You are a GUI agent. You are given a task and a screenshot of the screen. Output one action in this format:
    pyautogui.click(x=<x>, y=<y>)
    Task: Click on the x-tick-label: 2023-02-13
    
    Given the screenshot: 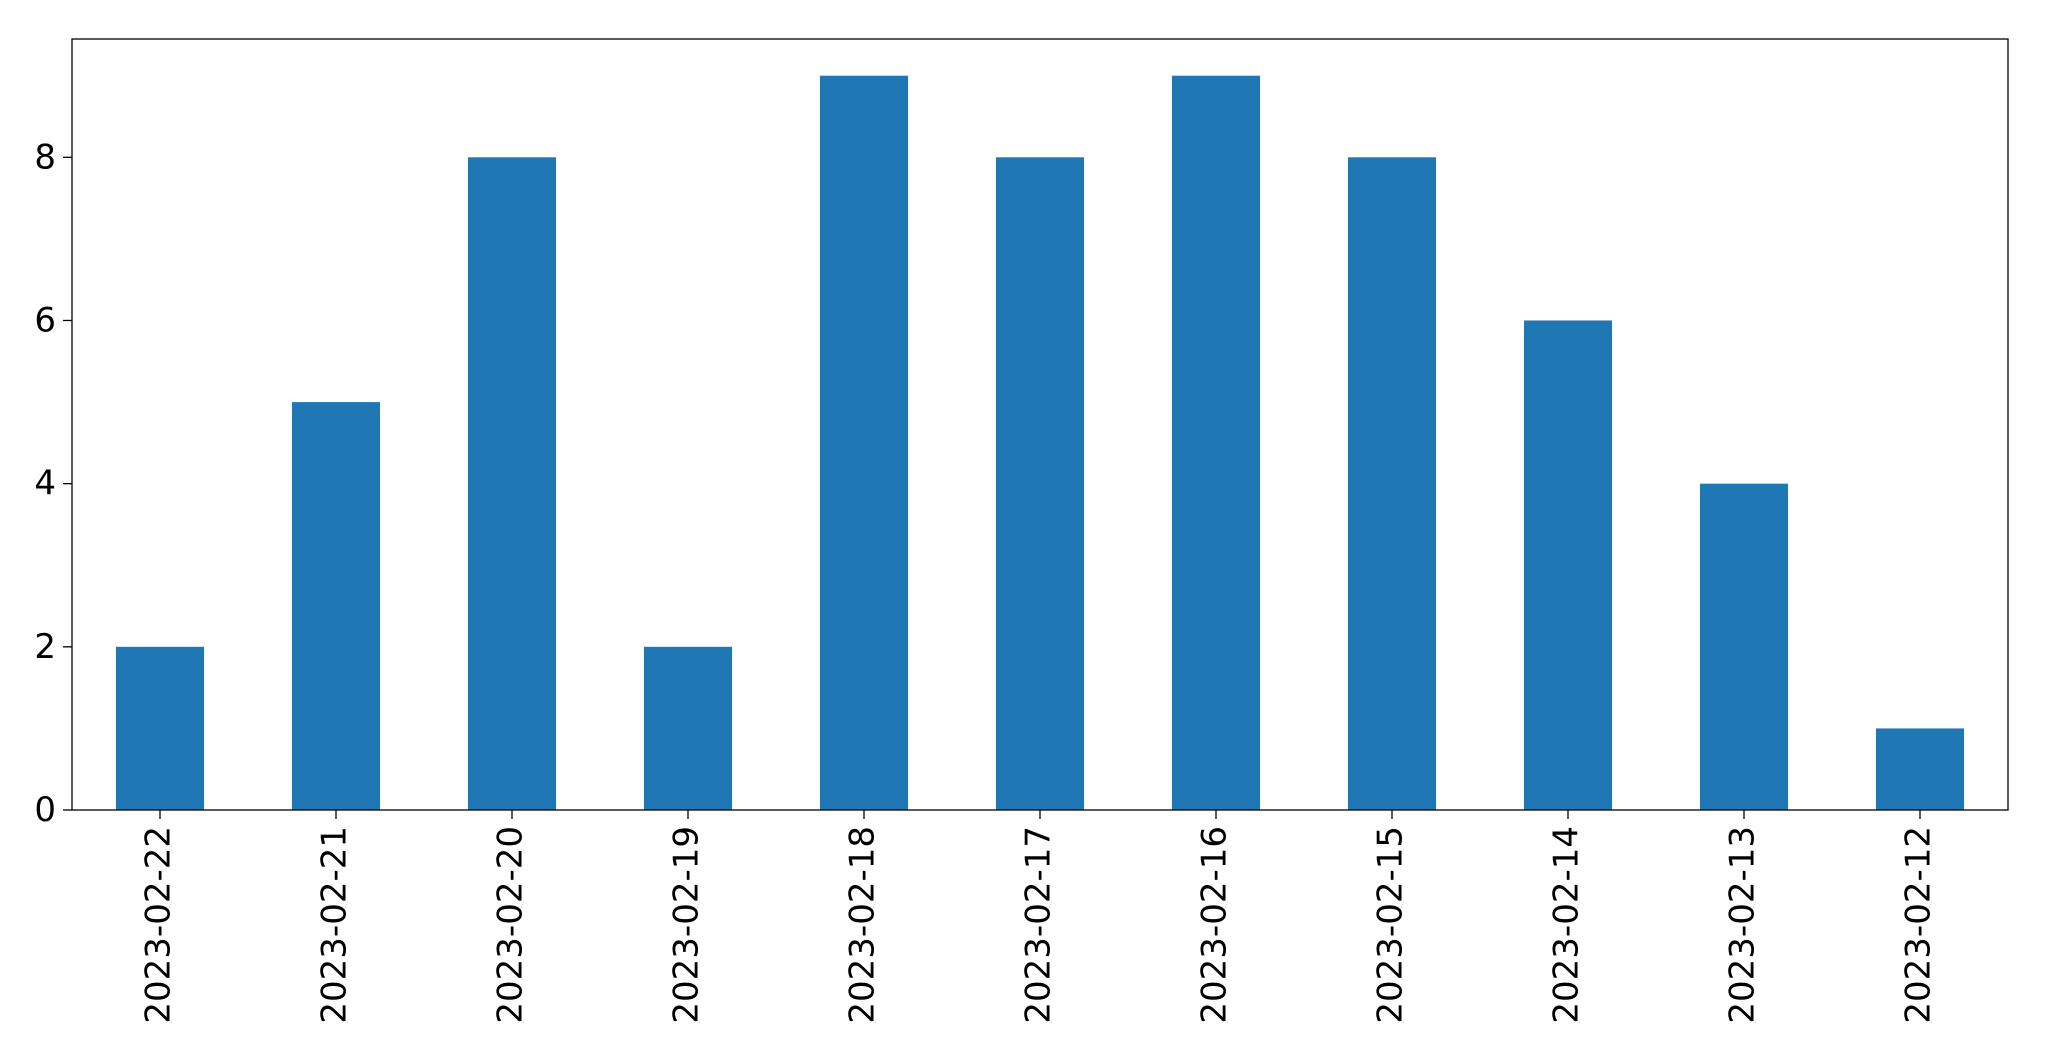 What is the action you would take?
    pyautogui.click(x=1743, y=925)
    